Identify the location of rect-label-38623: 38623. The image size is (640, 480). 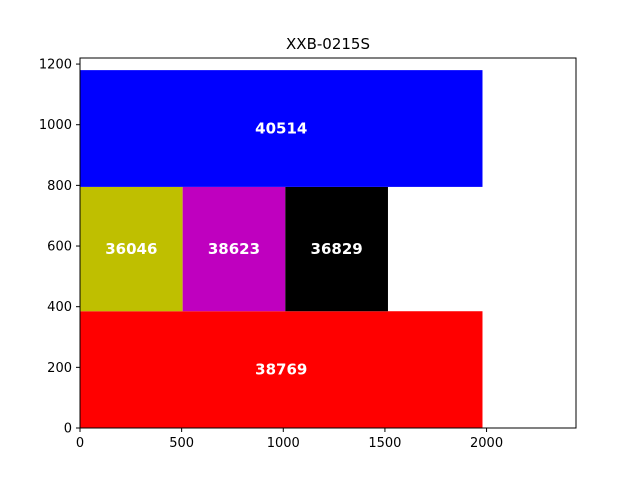
(234, 249).